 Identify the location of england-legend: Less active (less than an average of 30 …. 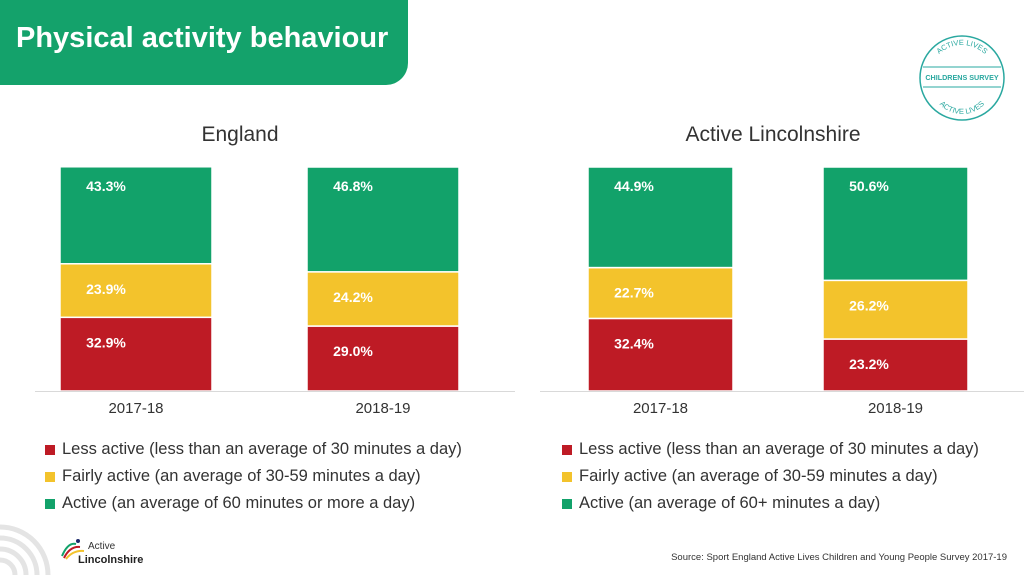
(253, 476).